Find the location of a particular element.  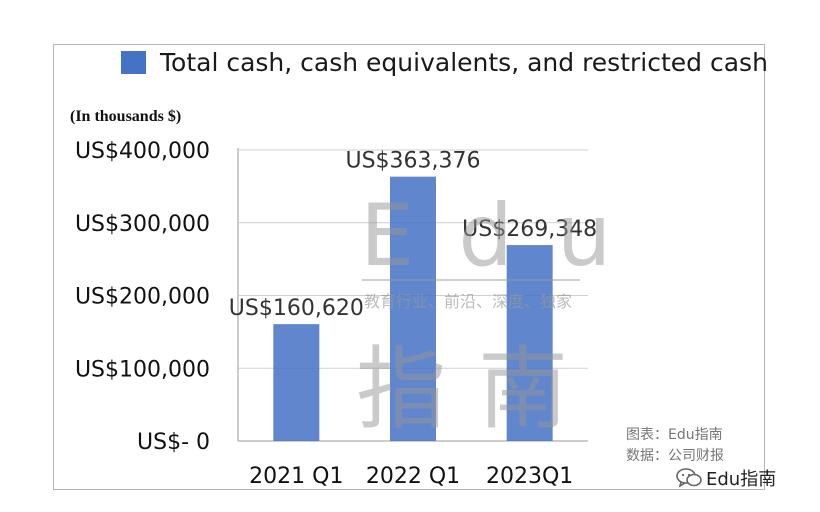

brand-label: Edu指南 is located at coordinates (741, 479).